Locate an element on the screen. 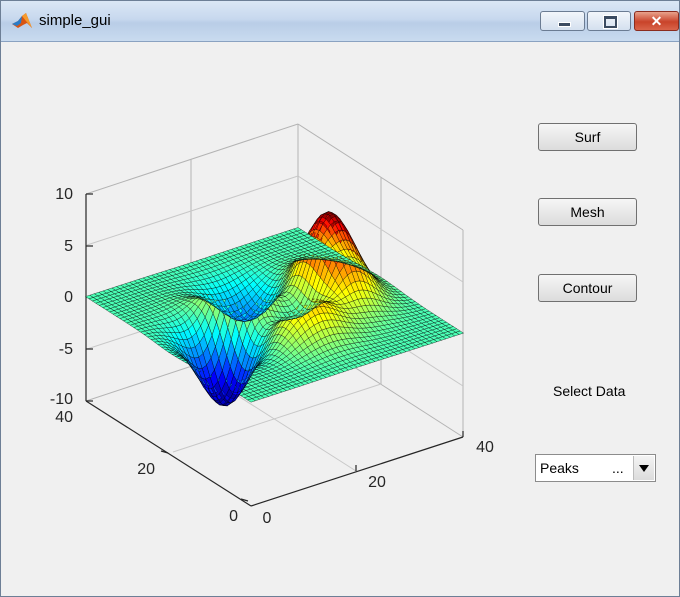  x-tick-label: 40 is located at coordinates (485, 447).